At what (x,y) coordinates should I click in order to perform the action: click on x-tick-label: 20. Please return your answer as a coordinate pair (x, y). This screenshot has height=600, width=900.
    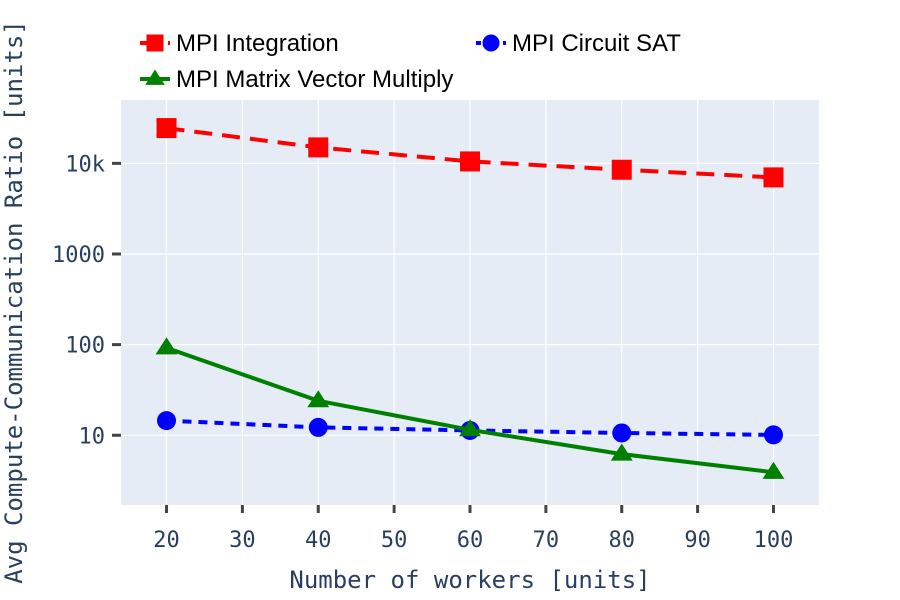
    Looking at the image, I should click on (166, 540).